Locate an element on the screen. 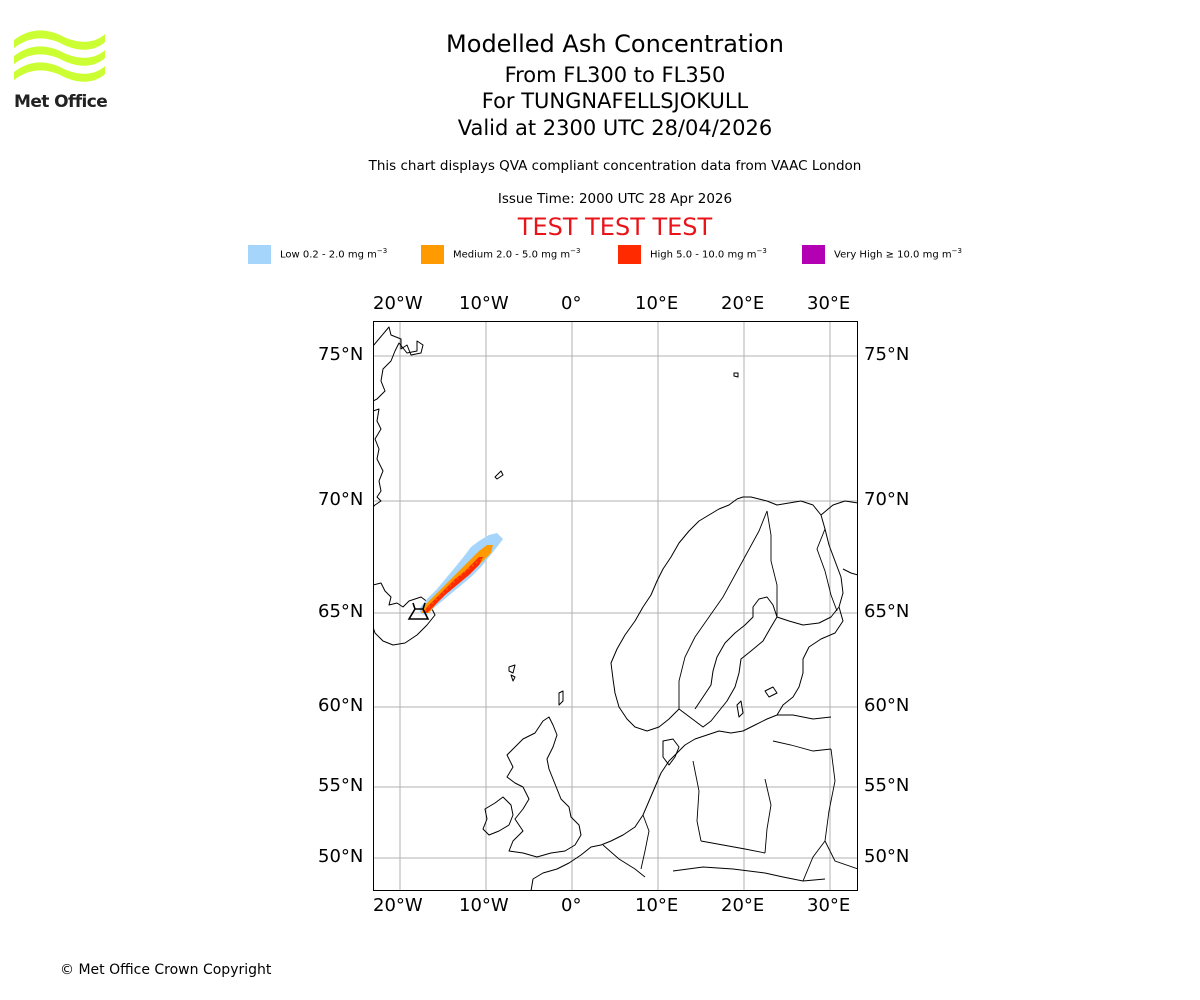 The width and height of the screenshot is (1200, 1000). border-germany-netherlands is located at coordinates (645, 842).